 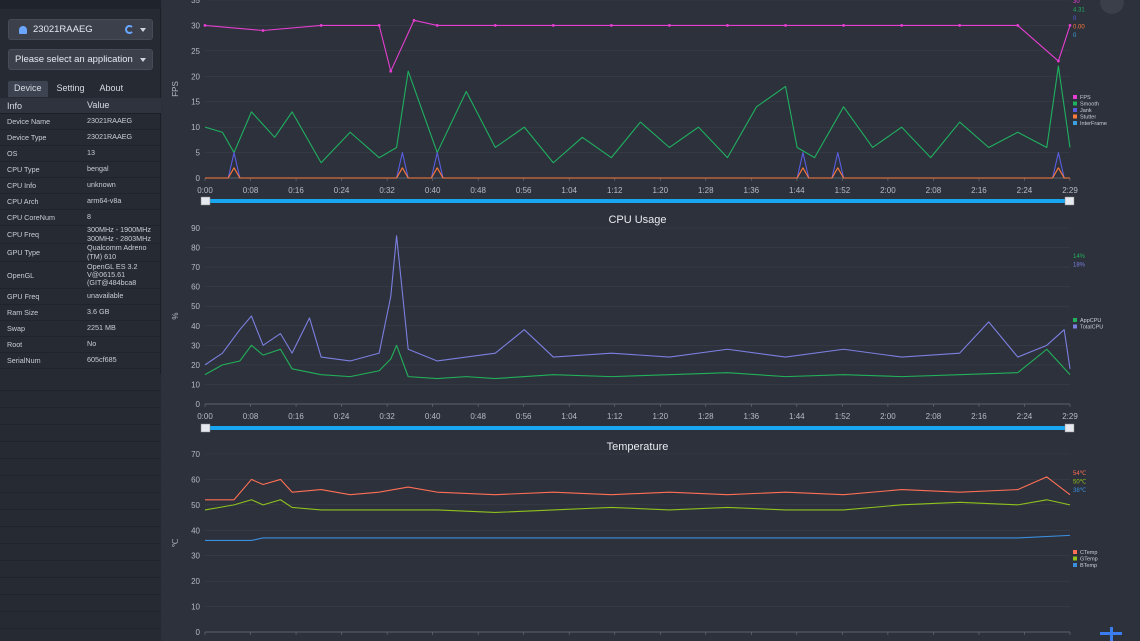 I want to click on application-select: Please select an application, so click(x=80, y=59).